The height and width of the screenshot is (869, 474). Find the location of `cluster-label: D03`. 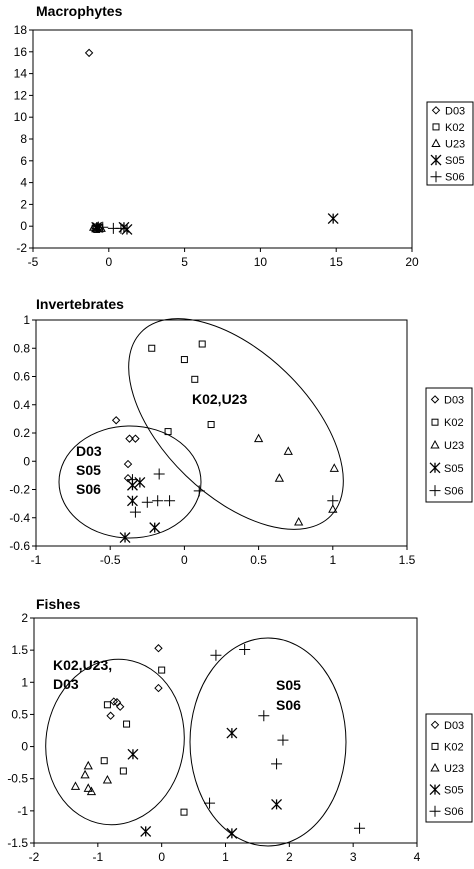

cluster-label: D03 is located at coordinates (66, 684).